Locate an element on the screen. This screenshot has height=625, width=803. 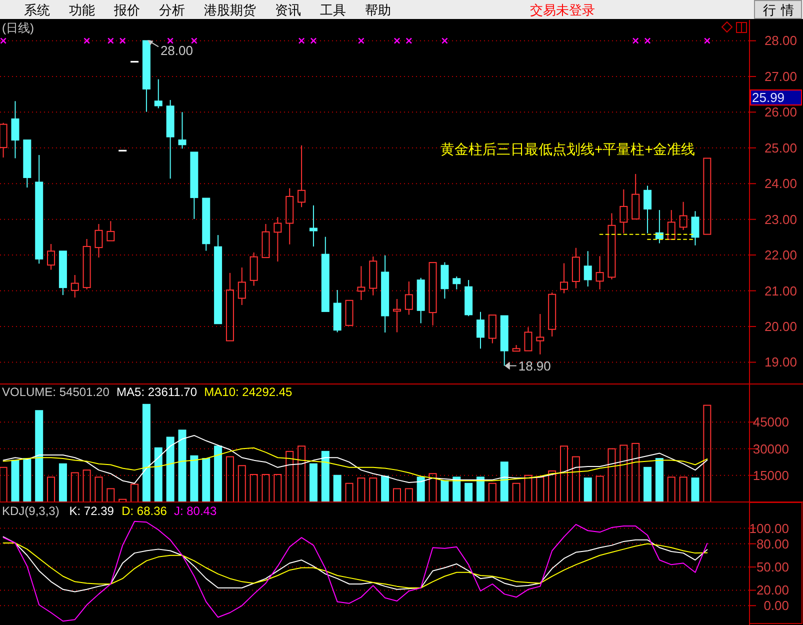
y-tick-label: 19.00 is located at coordinates (780, 362).